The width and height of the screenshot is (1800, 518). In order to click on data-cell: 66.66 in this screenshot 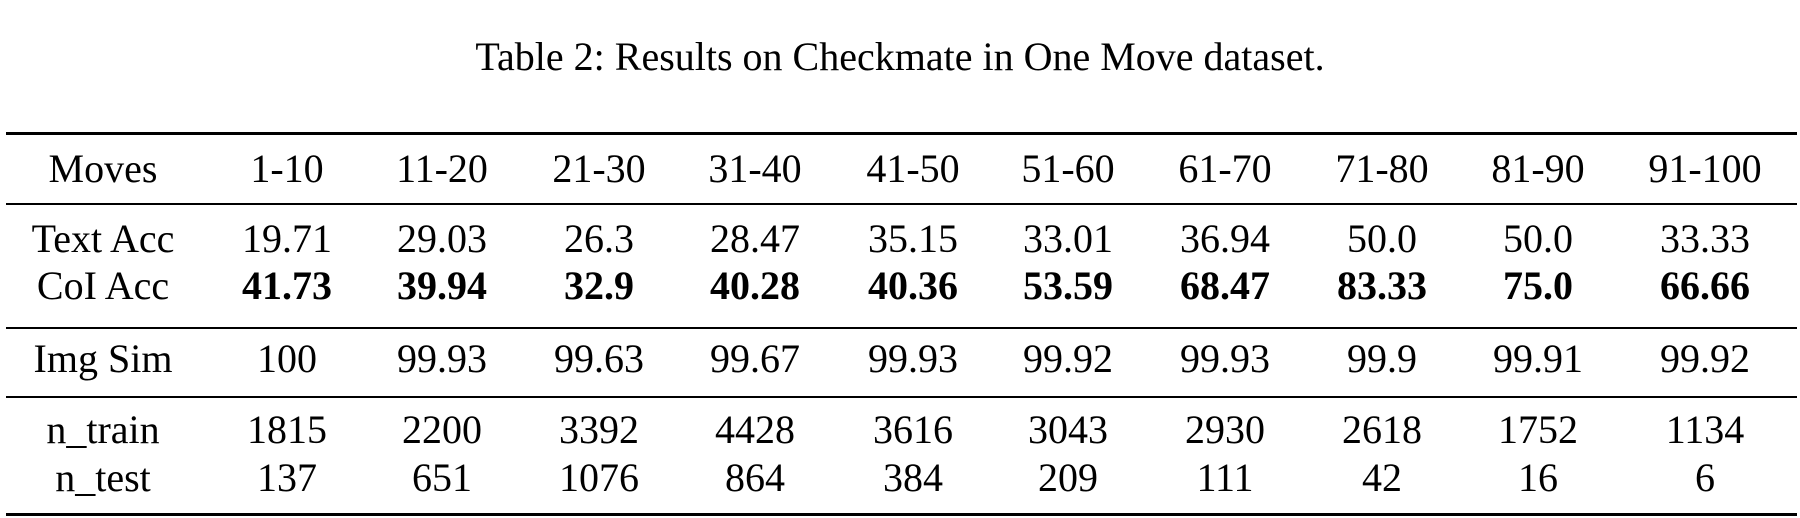, I will do `click(1705, 285)`.